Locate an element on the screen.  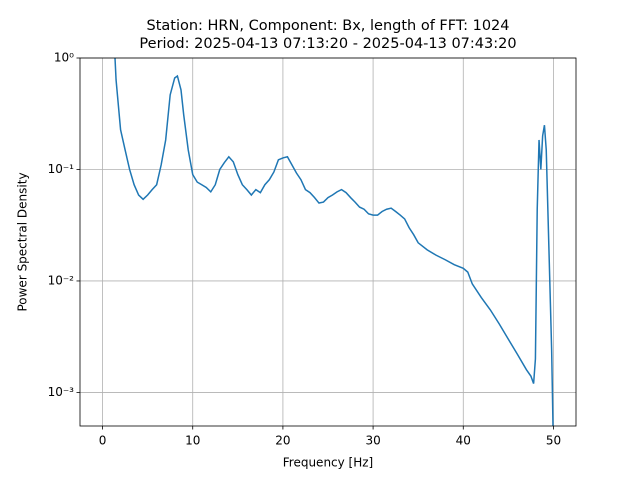
x-tick-label: 30 is located at coordinates (372, 441).